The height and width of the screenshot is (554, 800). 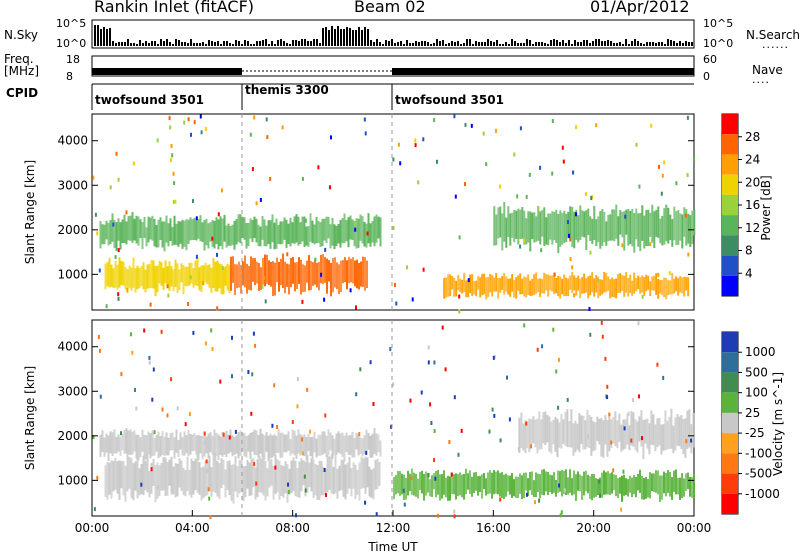 I want to click on xtick-label: 04:00, so click(x=192, y=528).